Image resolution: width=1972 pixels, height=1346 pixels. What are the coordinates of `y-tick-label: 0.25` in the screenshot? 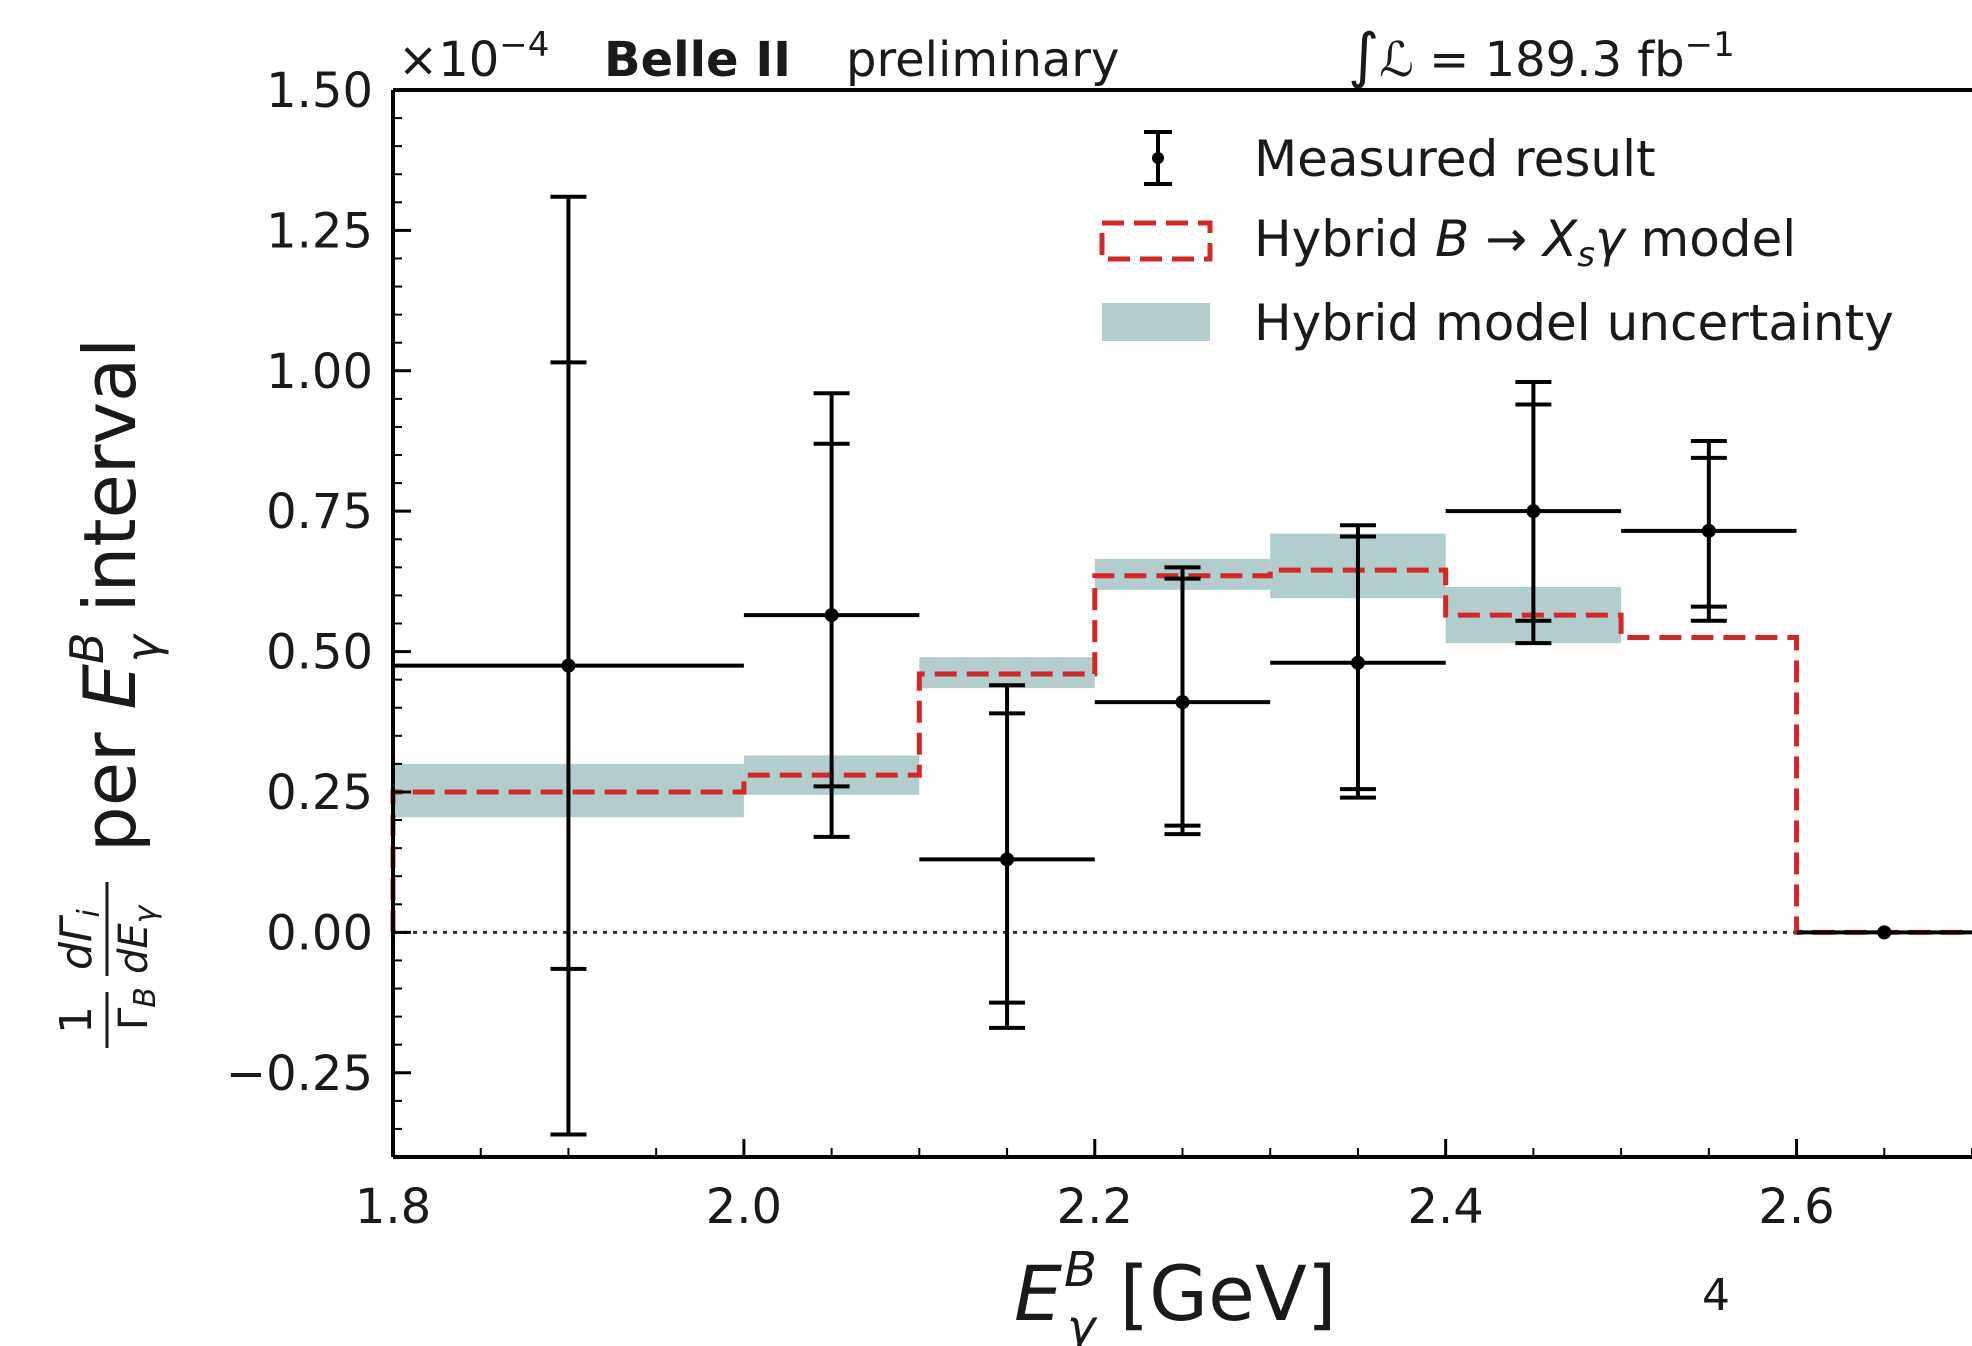 It's located at (319, 793).